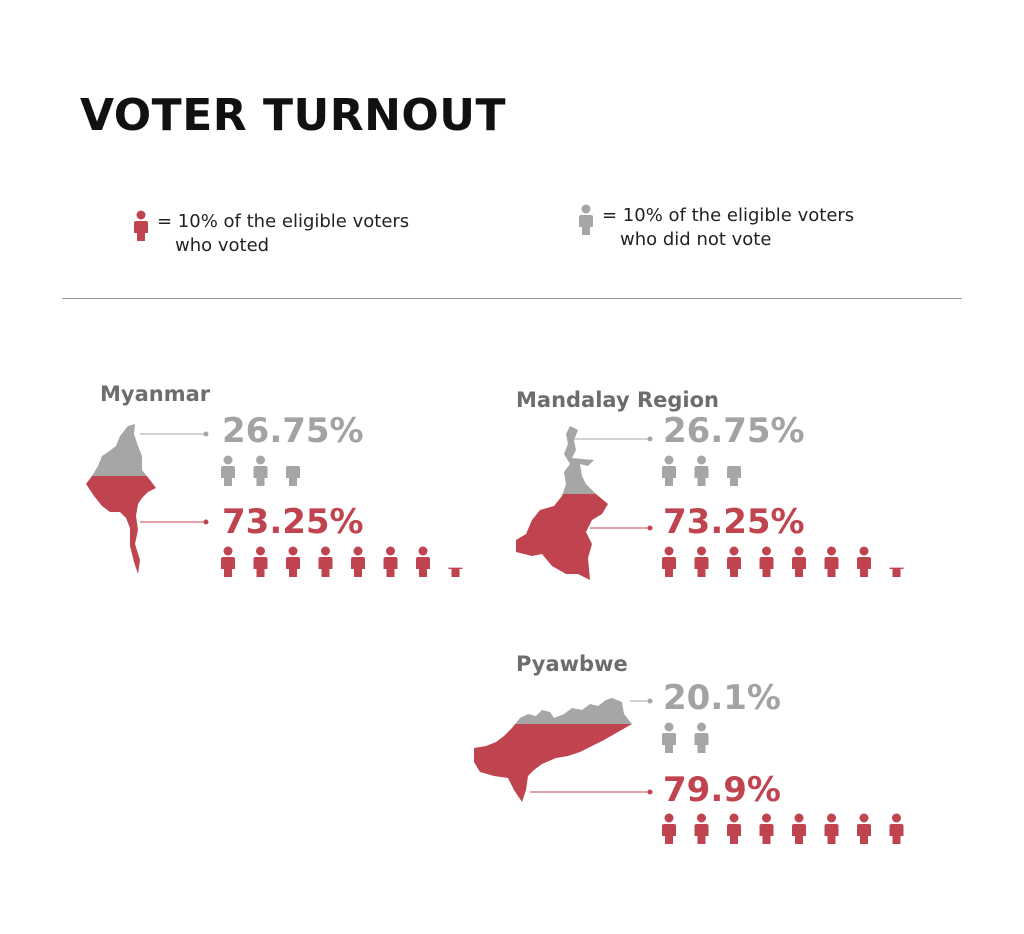 The width and height of the screenshot is (1024, 934). I want to click on pct-voted-pyawbwe: 79.9%, so click(722, 790).